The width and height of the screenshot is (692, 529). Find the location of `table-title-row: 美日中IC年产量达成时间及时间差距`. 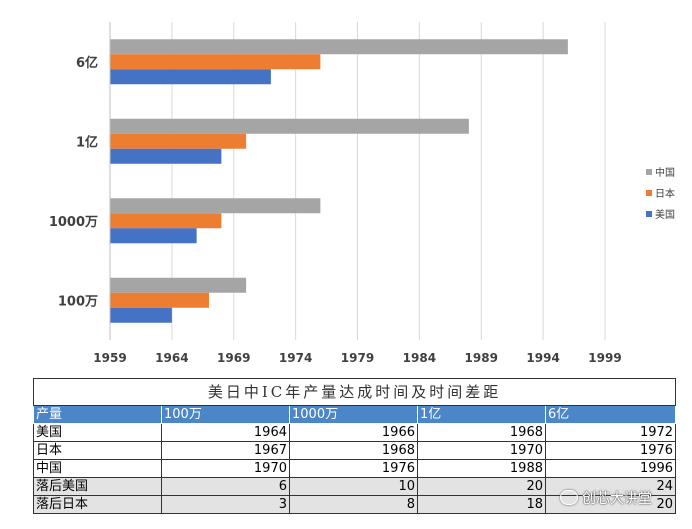

table-title-row: 美日中IC年产量达成时间及时间差距 is located at coordinates (354, 392).